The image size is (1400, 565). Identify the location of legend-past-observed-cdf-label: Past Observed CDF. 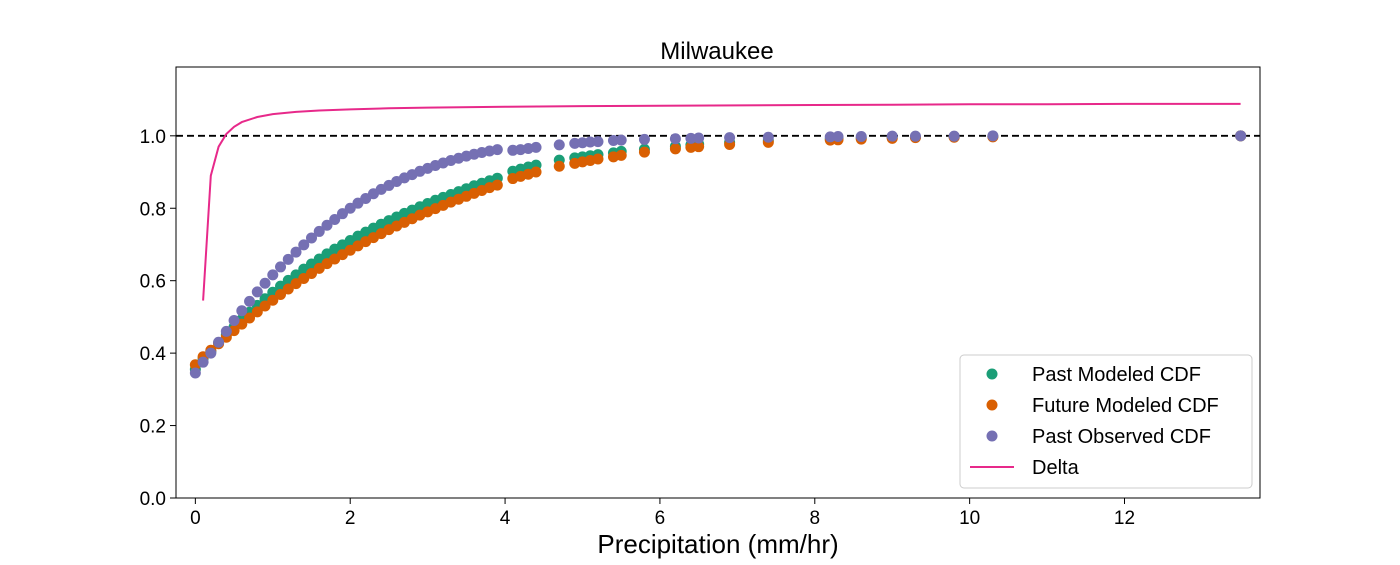
(1121, 437).